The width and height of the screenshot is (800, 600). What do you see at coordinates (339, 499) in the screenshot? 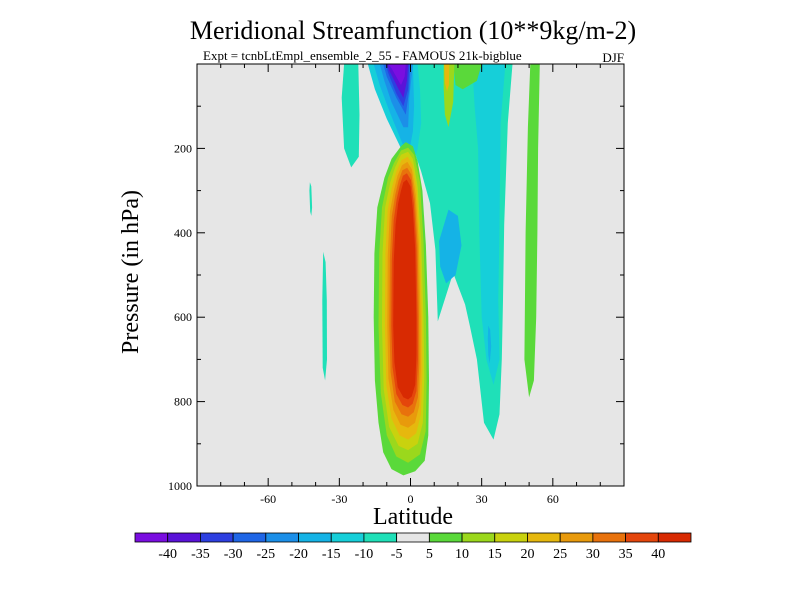
I see `x-tick-label: -30` at bounding box center [339, 499].